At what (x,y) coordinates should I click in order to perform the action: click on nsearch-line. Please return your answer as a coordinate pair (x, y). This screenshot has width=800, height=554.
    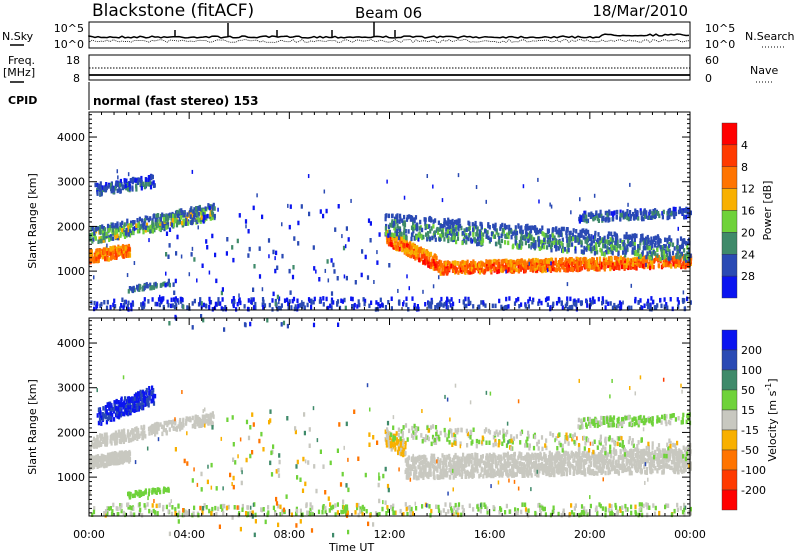
    Looking at the image, I should click on (389, 41).